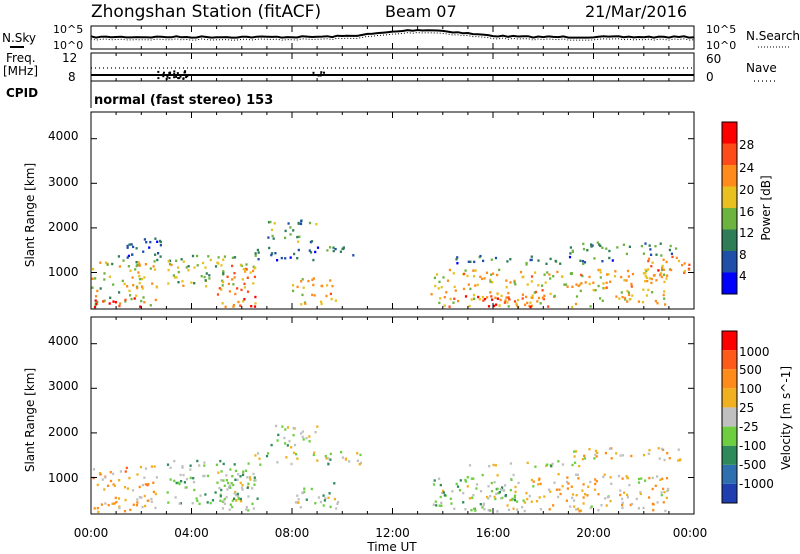 This screenshot has width=800, height=554. What do you see at coordinates (752, 465) in the screenshot?
I see `velocity-cb-tick-neg500: -500` at bounding box center [752, 465].